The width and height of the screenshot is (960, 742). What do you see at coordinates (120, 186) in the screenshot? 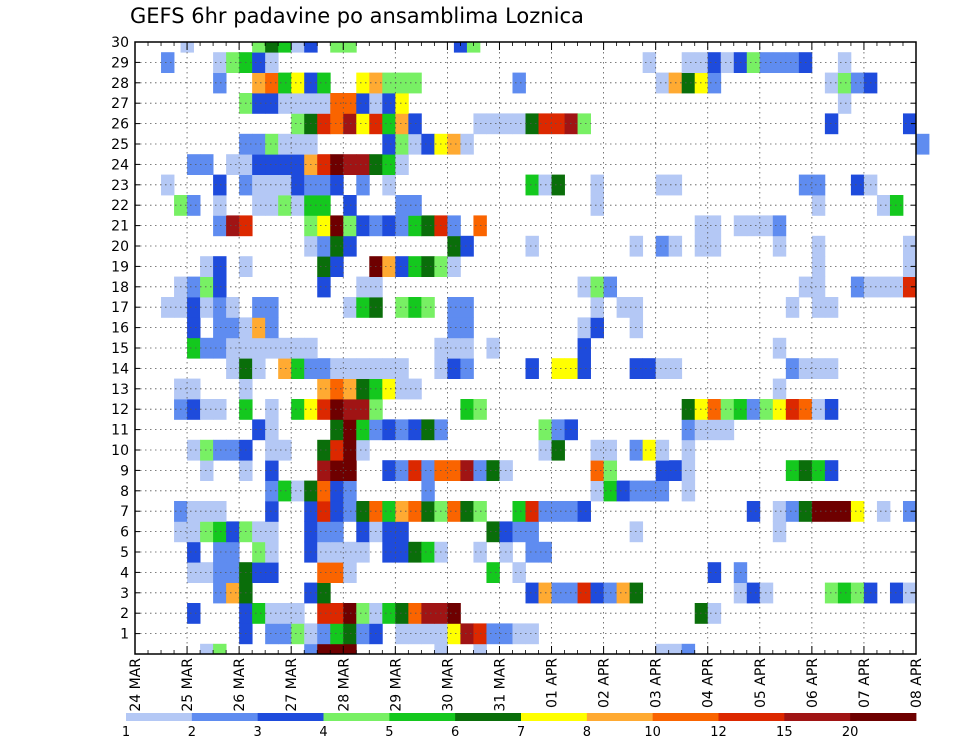
I see `y-tick-label: 23` at bounding box center [120, 186].